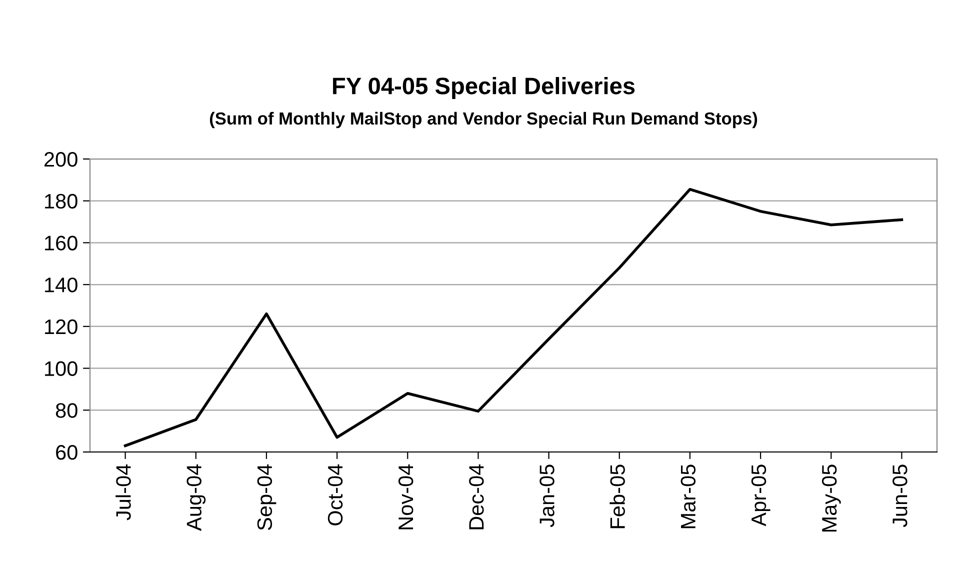  What do you see at coordinates (406, 497) in the screenshot?
I see `x-tick-label: Nov-04` at bounding box center [406, 497].